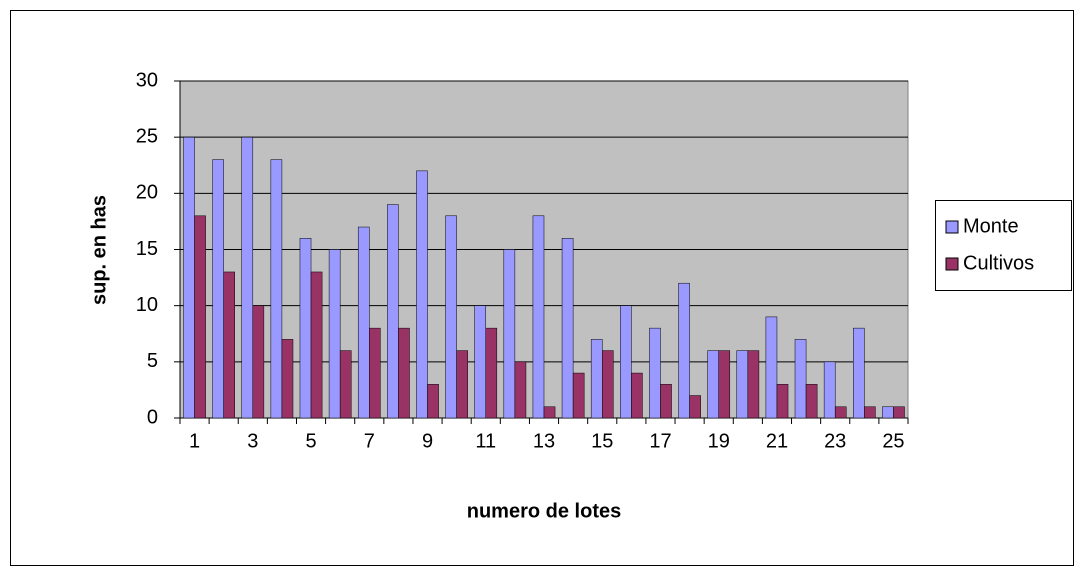 This screenshot has width=1084, height=576. I want to click on y-tick-label: 0, so click(152, 417).